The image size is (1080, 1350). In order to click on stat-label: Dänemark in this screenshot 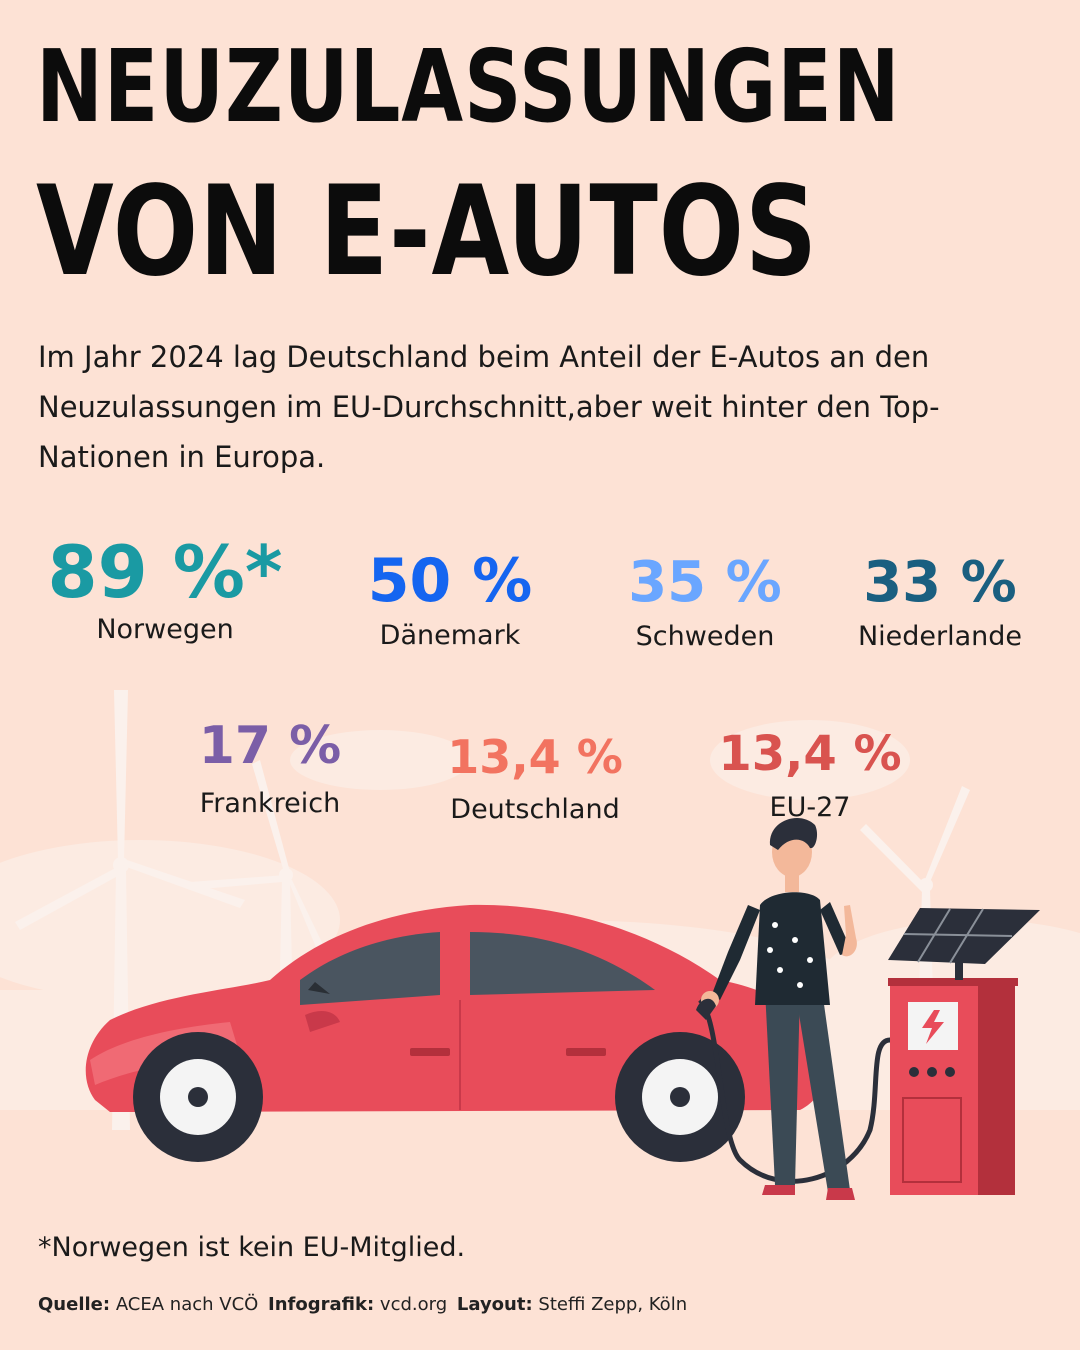, I will do `click(450, 635)`.